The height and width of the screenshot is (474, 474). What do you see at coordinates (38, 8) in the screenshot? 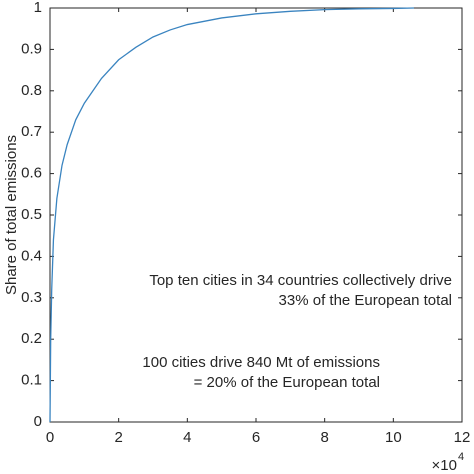
I see `y-tick-label: 1` at bounding box center [38, 8].